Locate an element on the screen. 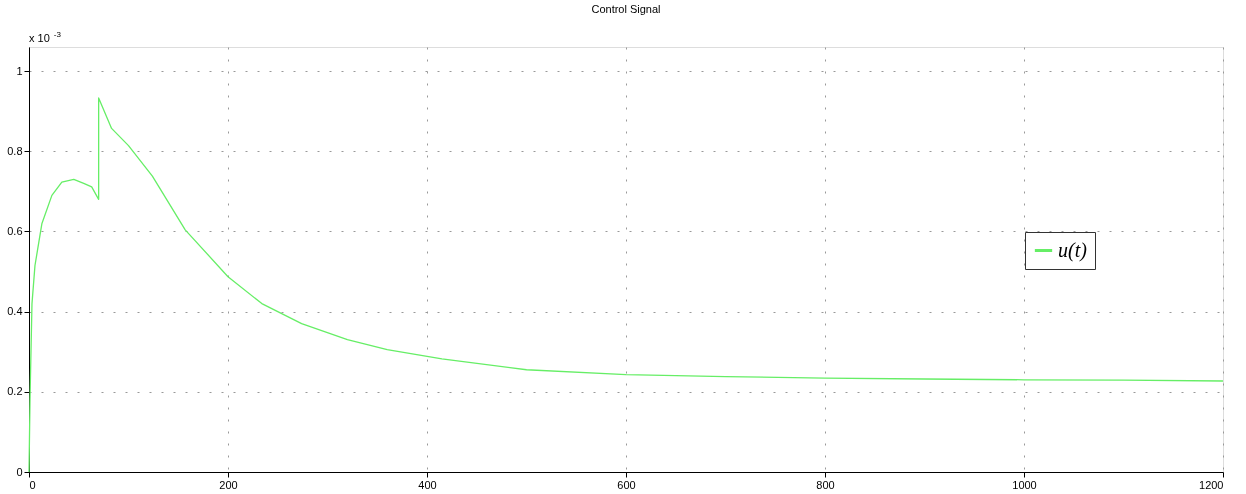 The height and width of the screenshot is (494, 1246). y-tick-label: 0.2 is located at coordinates (15, 391).